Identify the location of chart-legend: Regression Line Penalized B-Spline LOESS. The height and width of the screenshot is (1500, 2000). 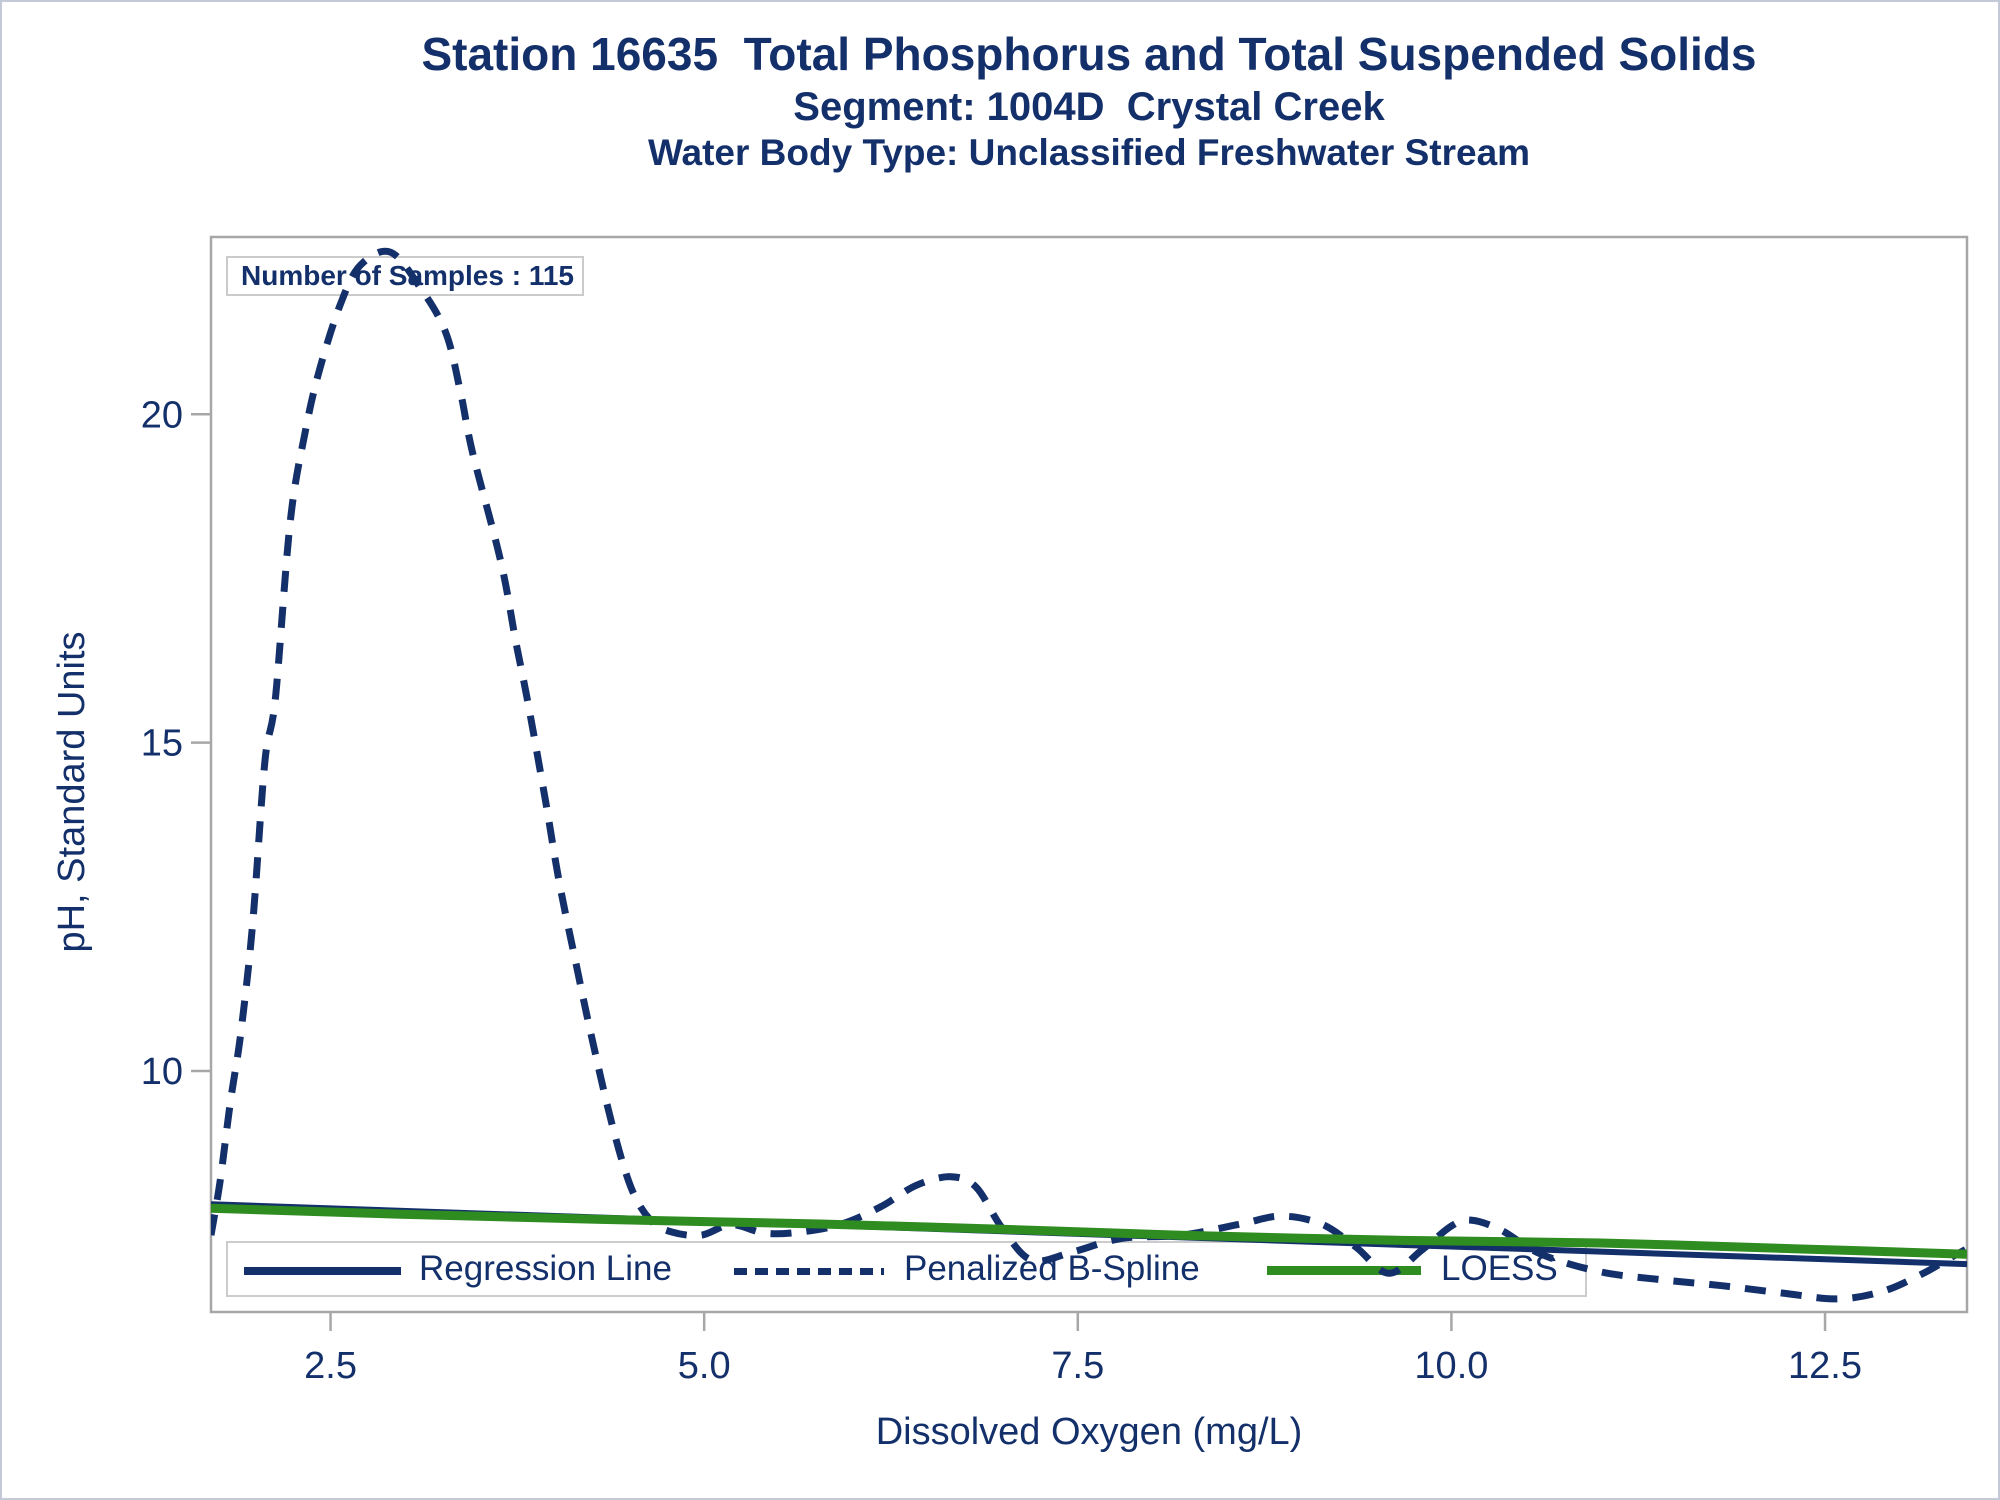
(906, 1269).